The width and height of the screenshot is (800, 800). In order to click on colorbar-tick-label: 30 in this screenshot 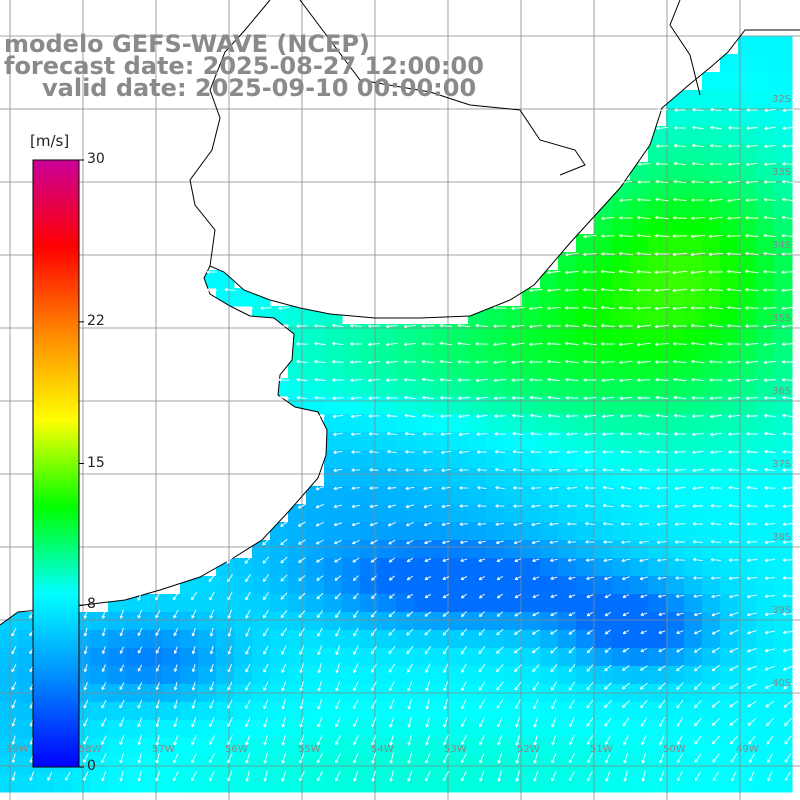, I will do `click(96, 159)`.